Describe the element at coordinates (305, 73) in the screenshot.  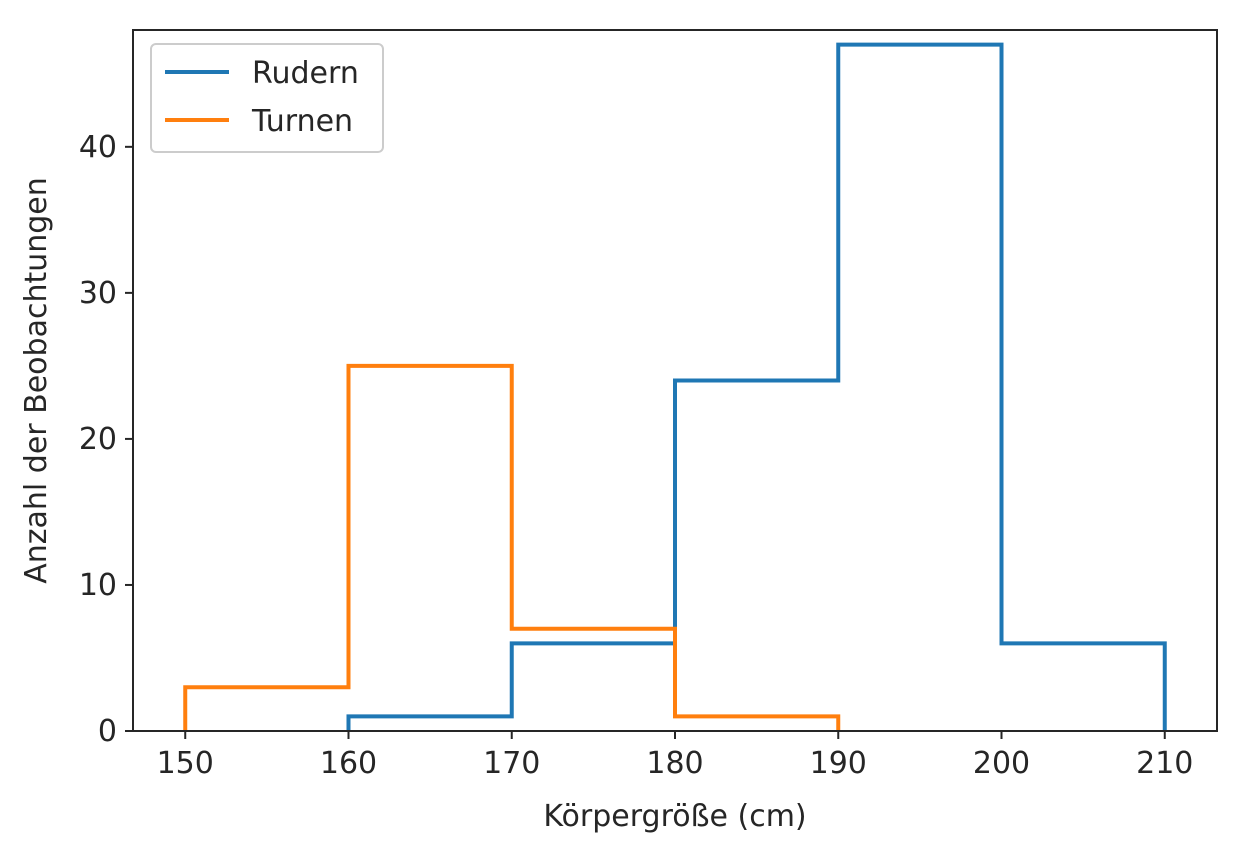
I see `legend-label-rudern: Rudern` at that location.